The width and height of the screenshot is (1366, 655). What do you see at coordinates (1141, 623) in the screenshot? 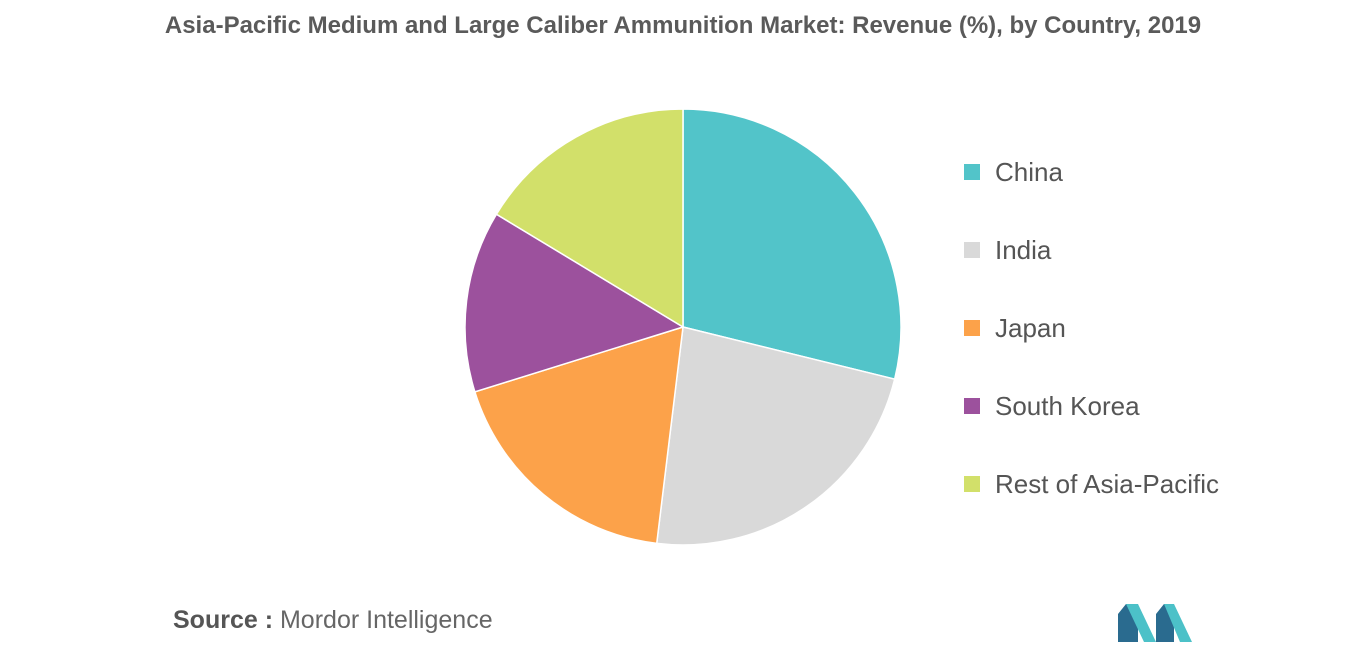
I see `logo-shape-left-light` at bounding box center [1141, 623].